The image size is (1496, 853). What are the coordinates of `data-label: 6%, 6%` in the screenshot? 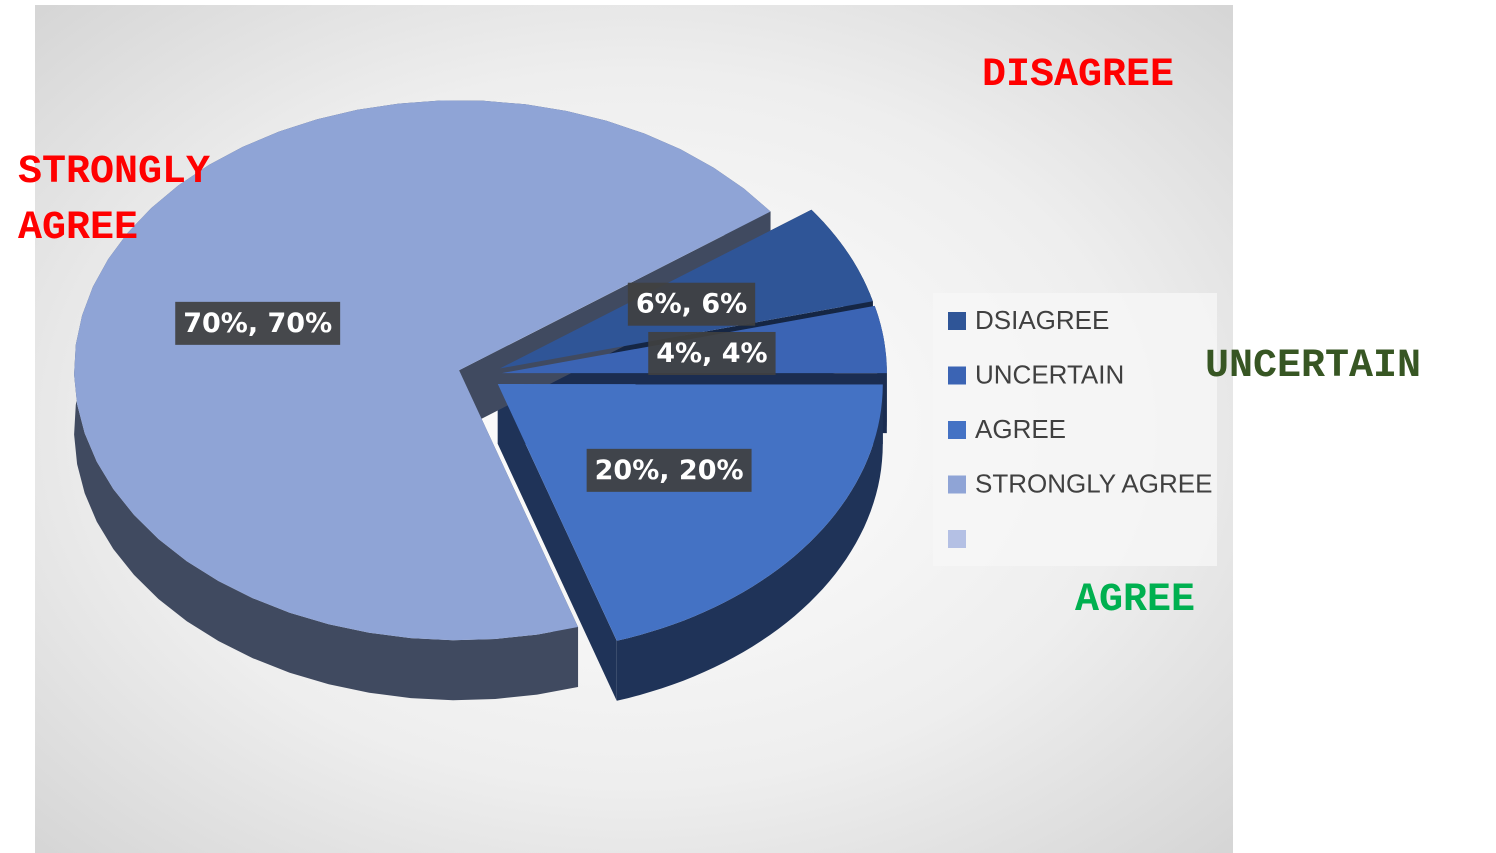 It's located at (691, 304).